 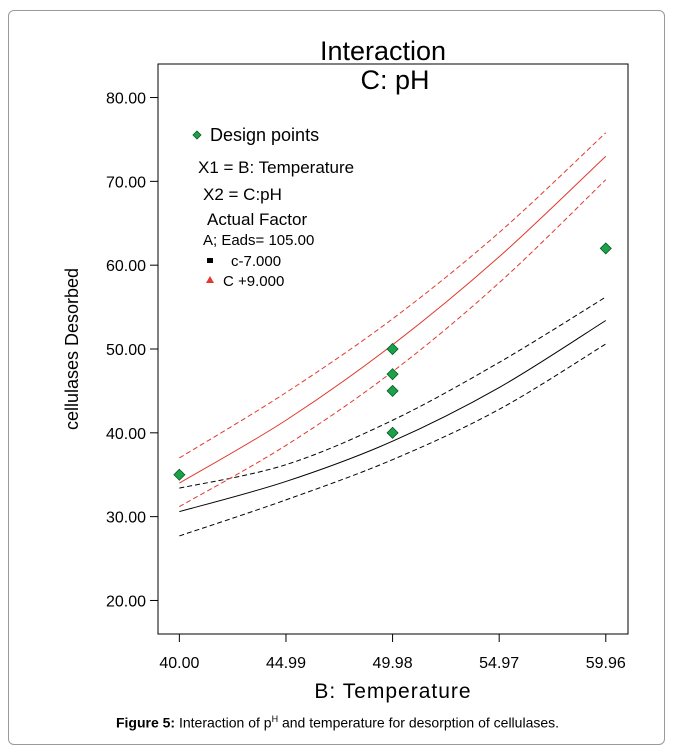 I want to click on caption-text-start: Interaction of p, so click(x=223, y=722).